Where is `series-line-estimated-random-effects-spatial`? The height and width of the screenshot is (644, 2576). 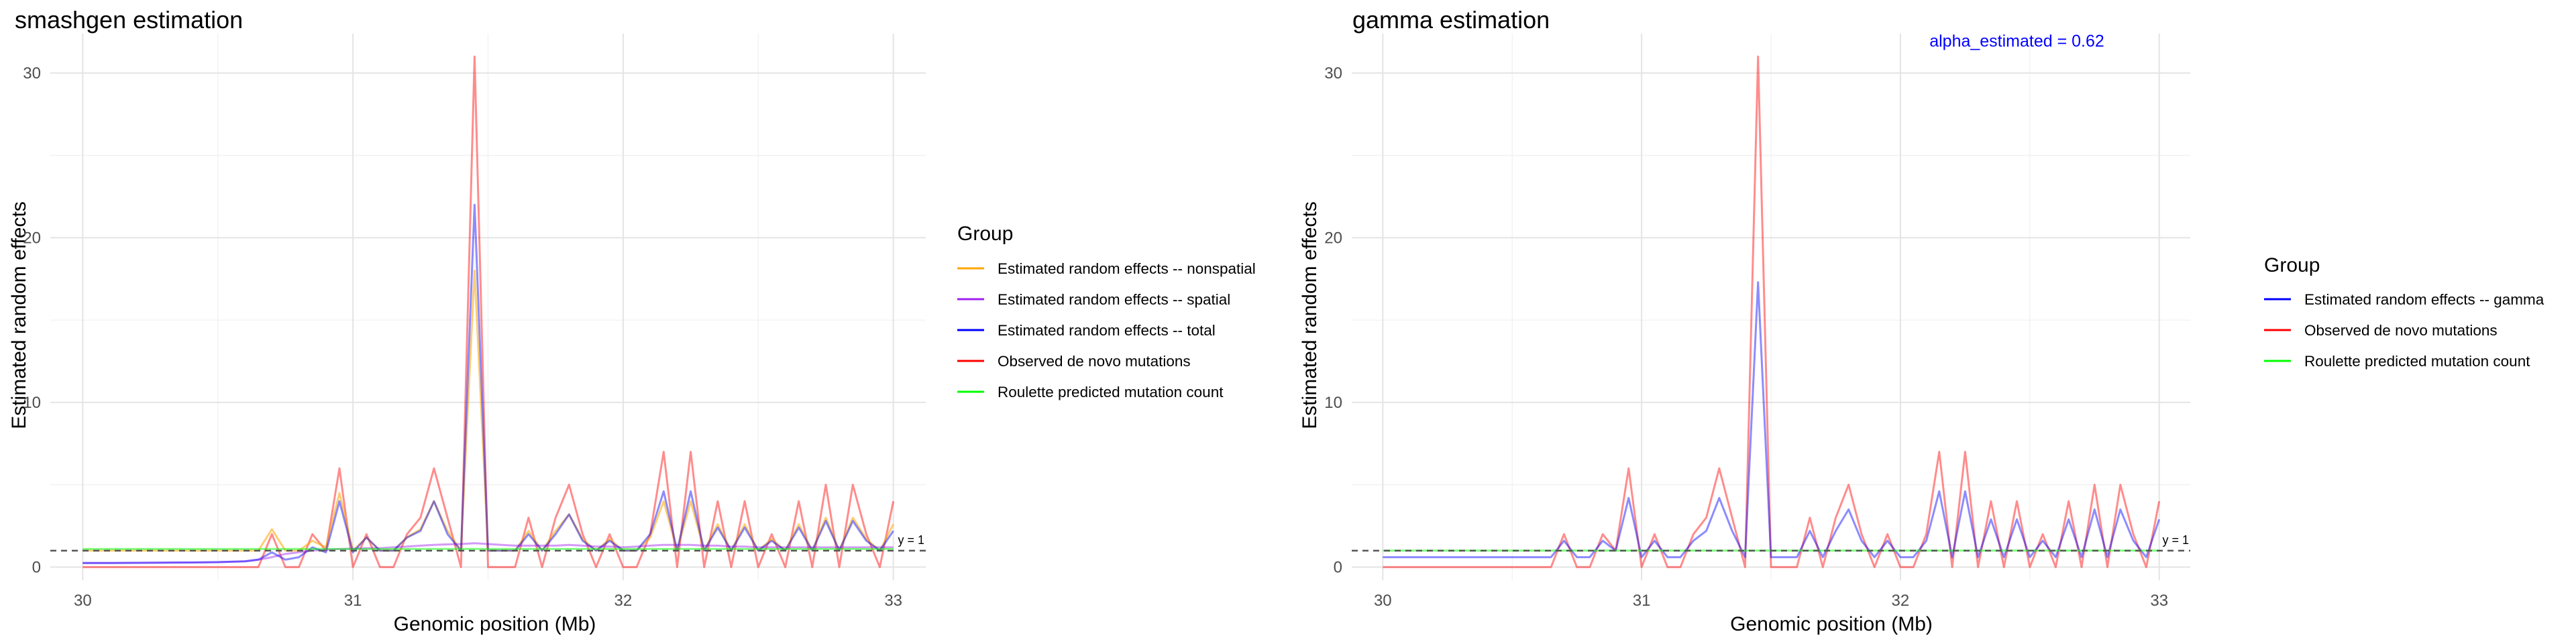 series-line-estimated-random-effects-spatial is located at coordinates (488, 553).